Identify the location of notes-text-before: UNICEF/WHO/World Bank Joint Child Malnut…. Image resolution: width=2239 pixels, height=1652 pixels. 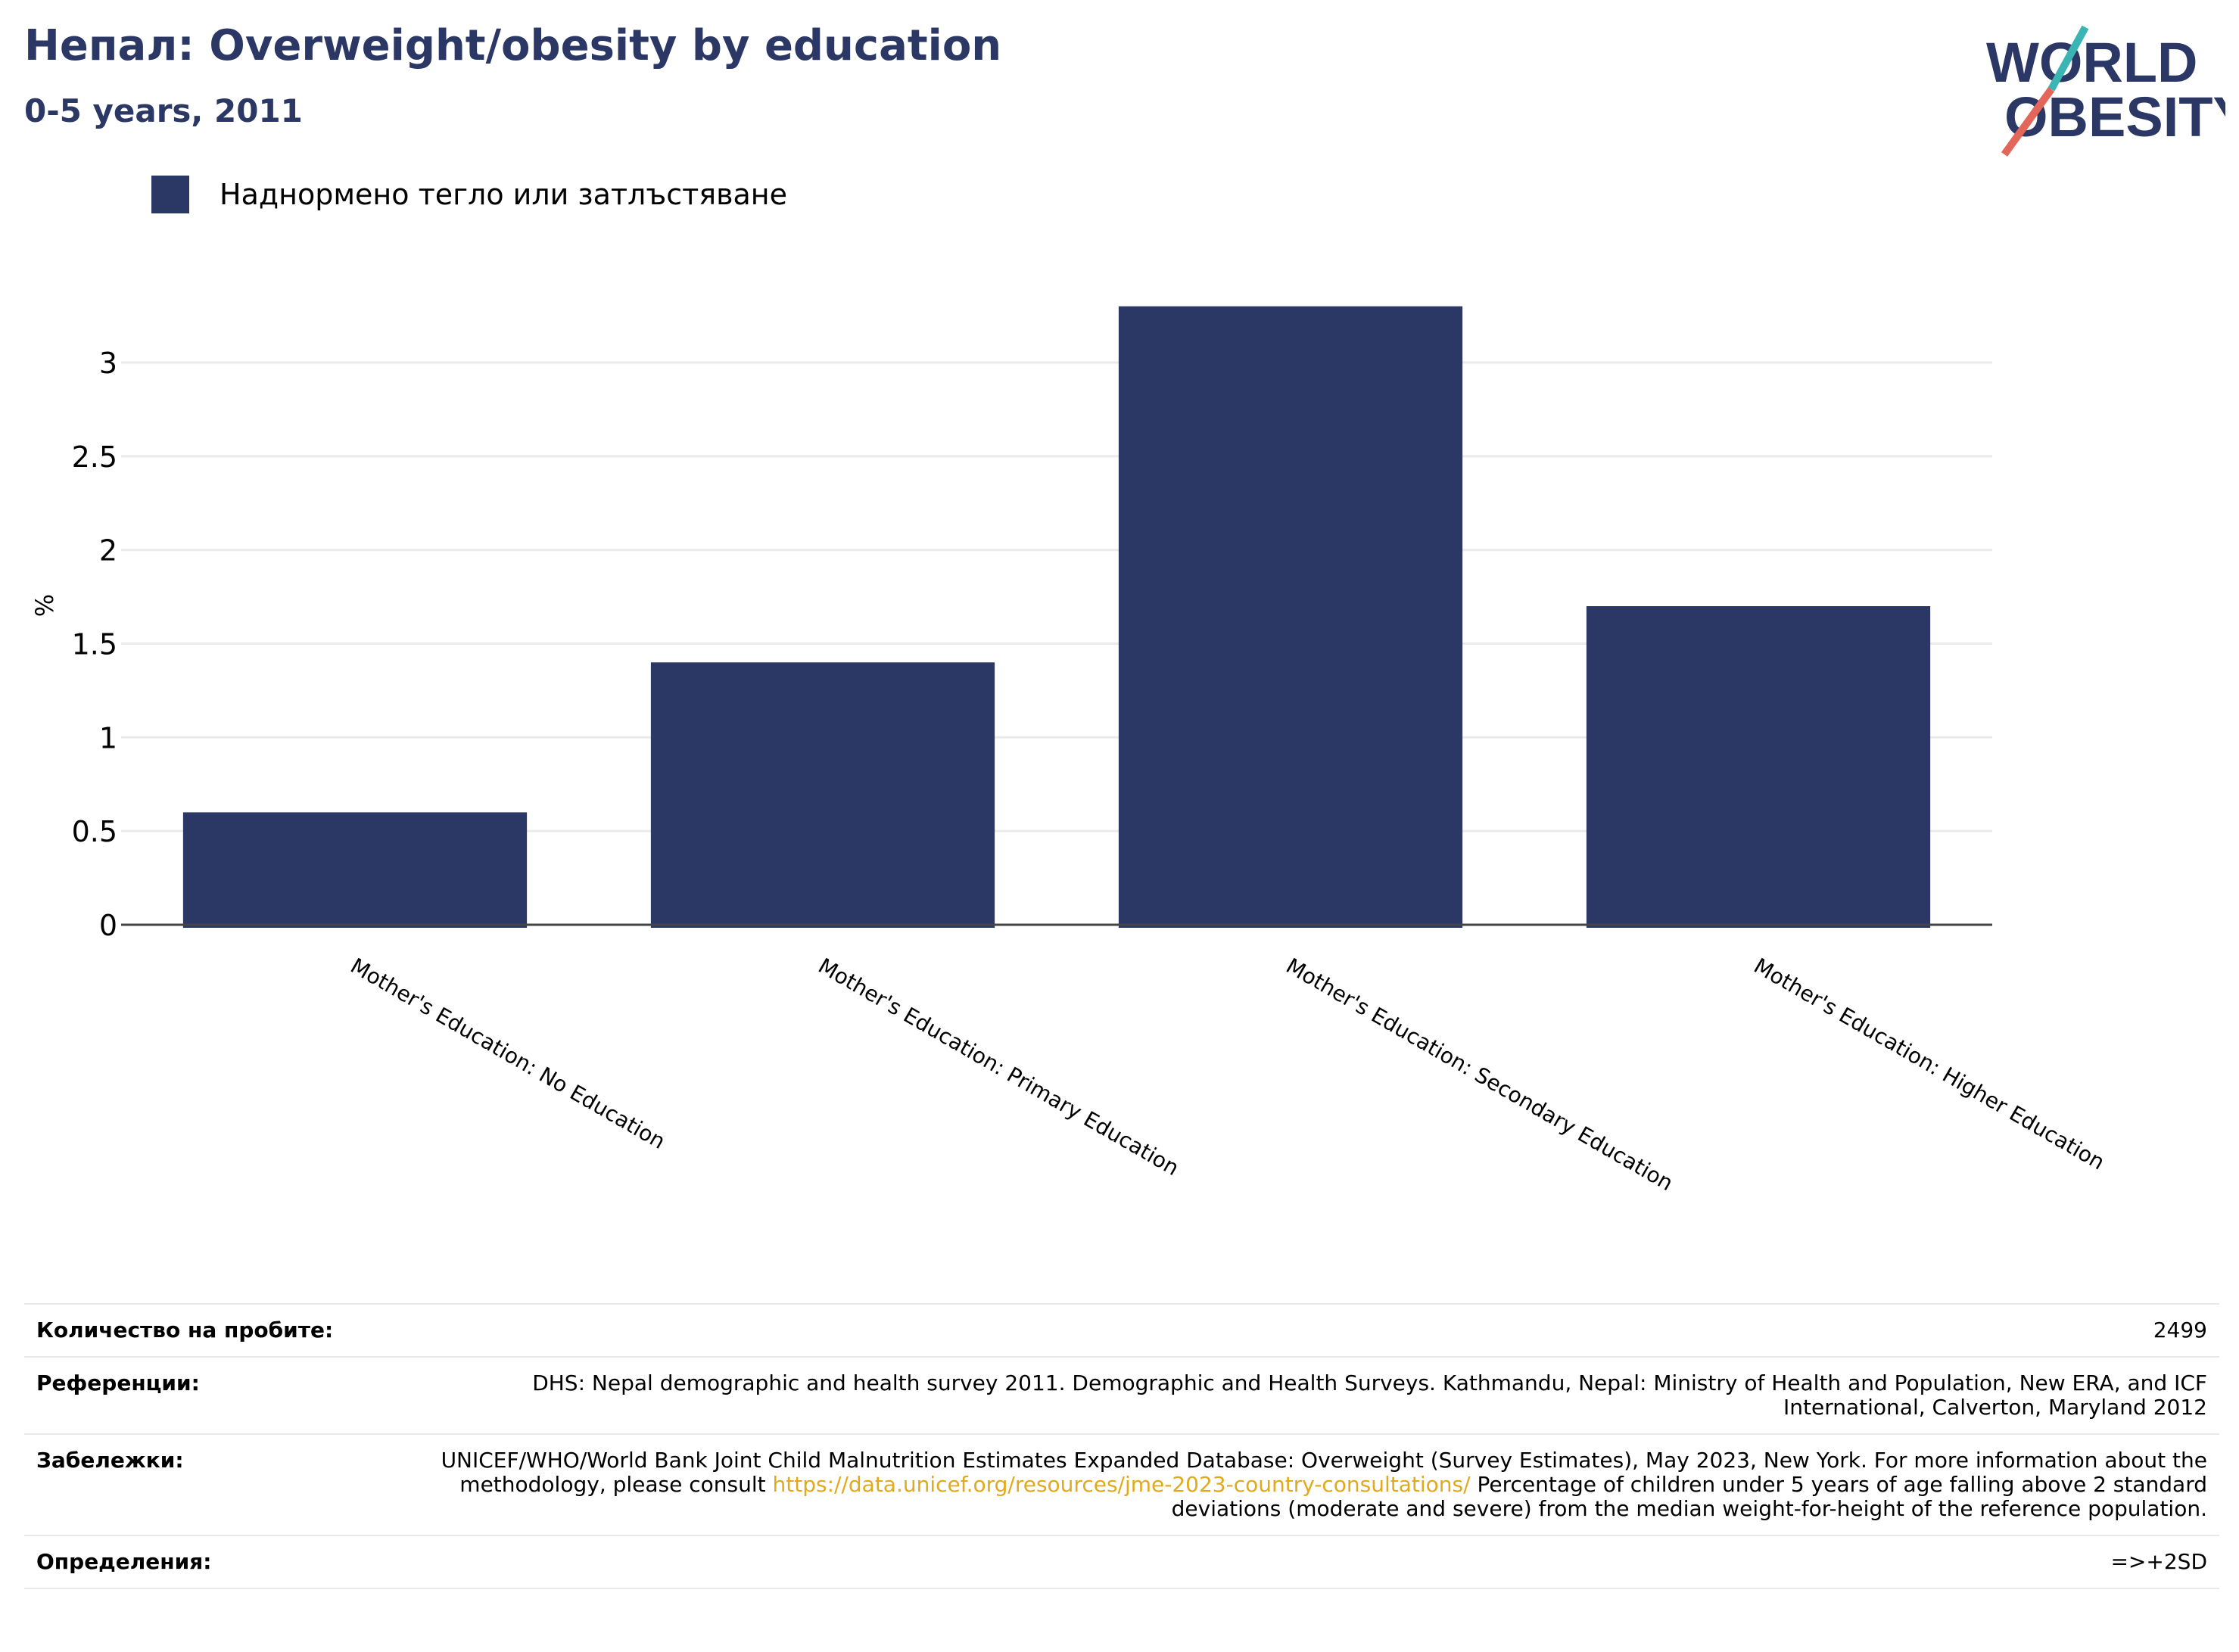
(1324, 1472).